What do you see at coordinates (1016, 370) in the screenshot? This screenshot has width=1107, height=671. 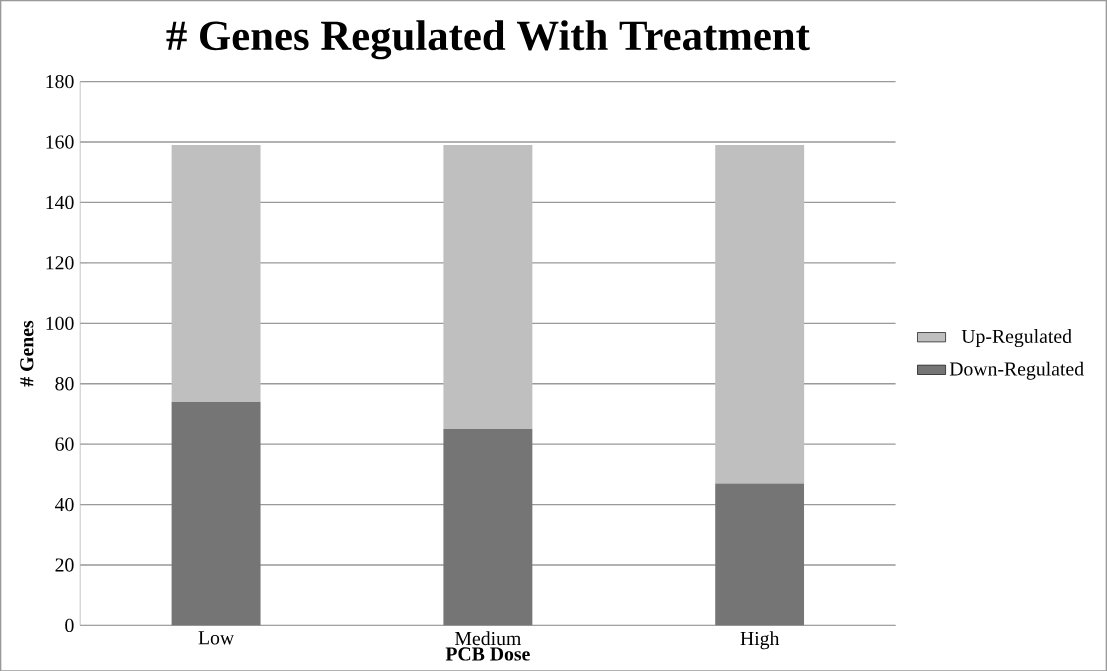 I see `legend-label: Down-Regulated` at bounding box center [1016, 370].